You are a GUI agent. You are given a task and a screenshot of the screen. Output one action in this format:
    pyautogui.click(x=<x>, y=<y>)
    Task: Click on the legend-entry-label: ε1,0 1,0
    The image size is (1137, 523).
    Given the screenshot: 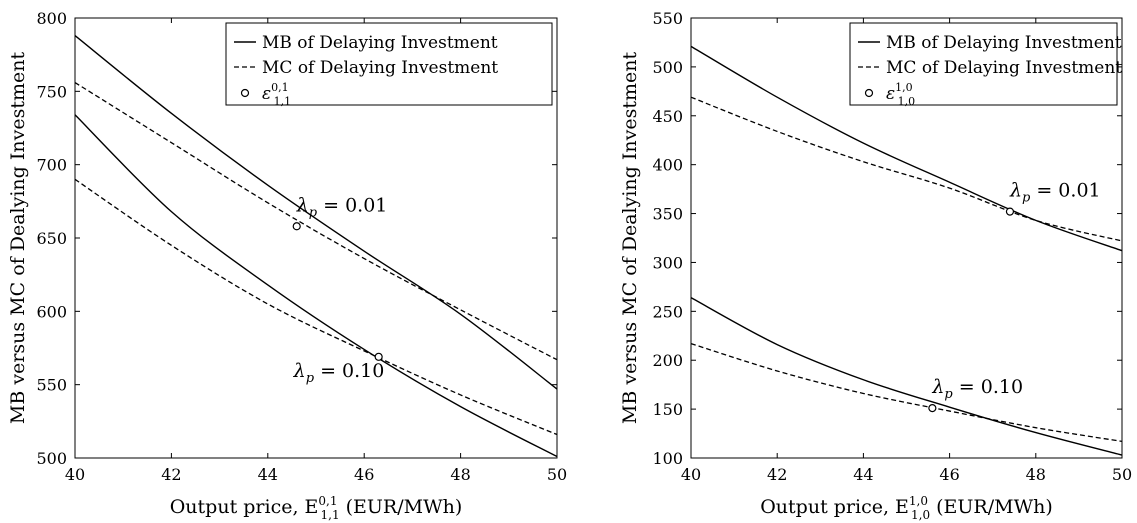 What is the action you would take?
    pyautogui.click(x=900, y=94)
    